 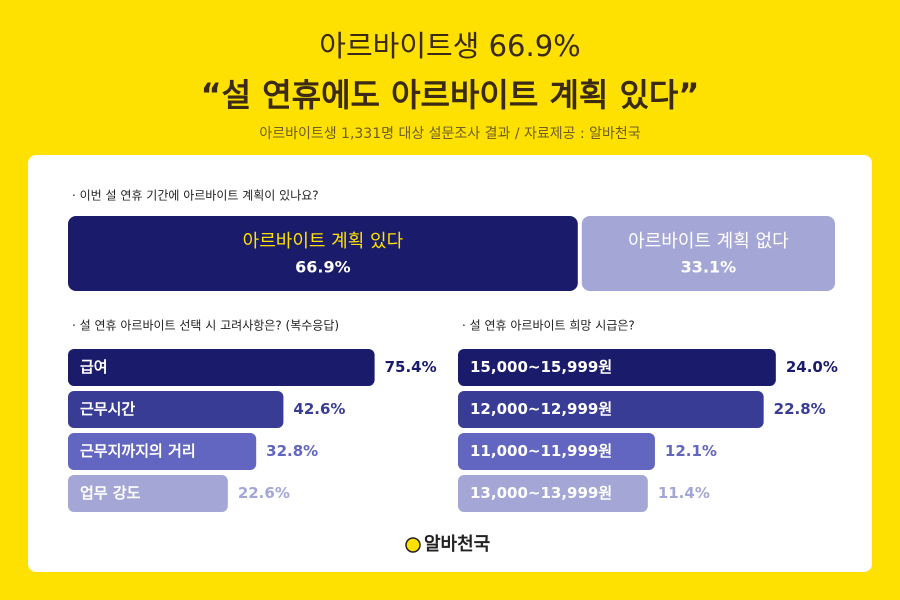 I want to click on category-label: 12,000~12,999원, so click(x=541, y=409).